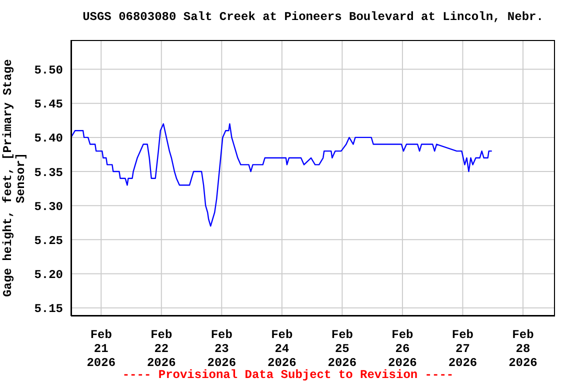 The height and width of the screenshot is (384, 576). I want to click on y-axis-title: Gage height, feet, [Primary Stage Sensor], so click(15, 178).